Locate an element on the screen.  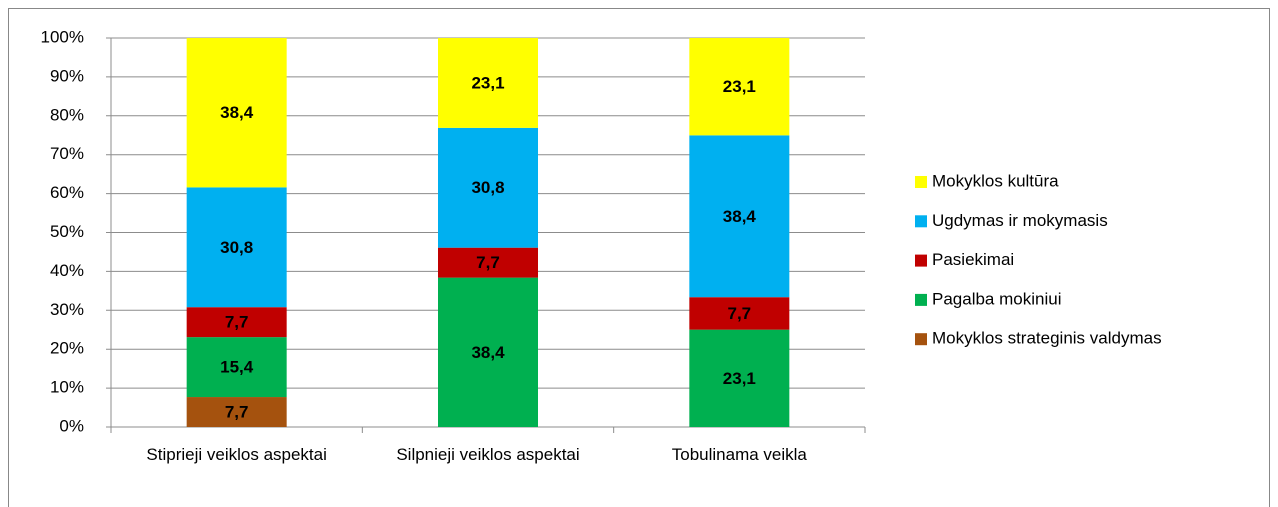
y-tick-label: 10% is located at coordinates (67, 387).